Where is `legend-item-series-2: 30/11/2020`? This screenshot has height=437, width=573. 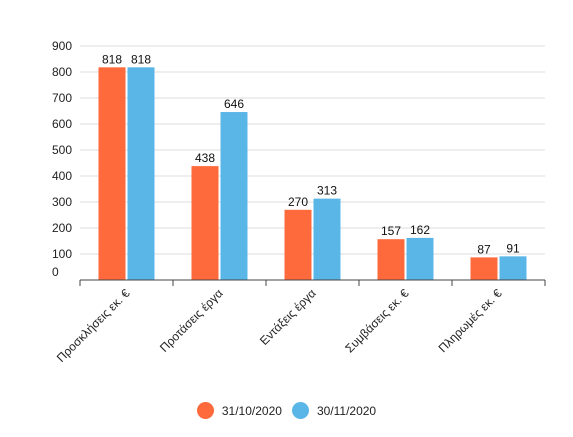 legend-item-series-2: 30/11/2020 is located at coordinates (334, 410).